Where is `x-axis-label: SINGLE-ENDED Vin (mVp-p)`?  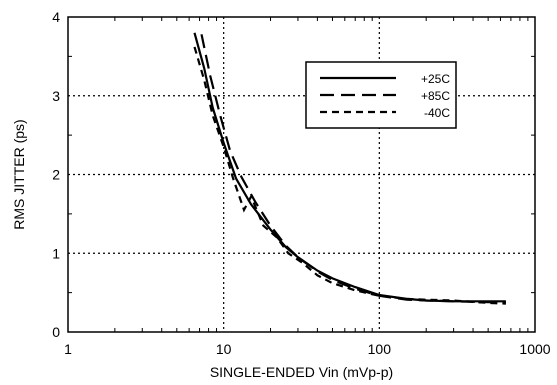 x-axis-label: SINGLE-ENDED Vin (mVp-p) is located at coordinates (301, 372).